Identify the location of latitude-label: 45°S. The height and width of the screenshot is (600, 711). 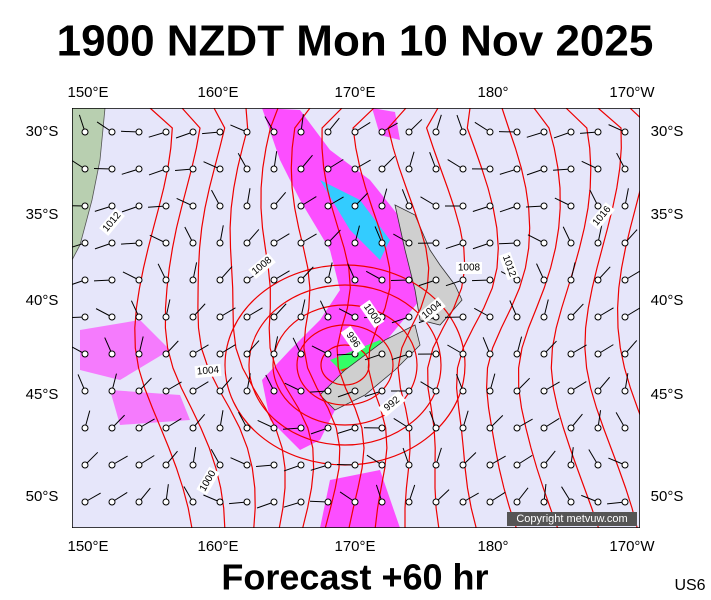
(42, 394).